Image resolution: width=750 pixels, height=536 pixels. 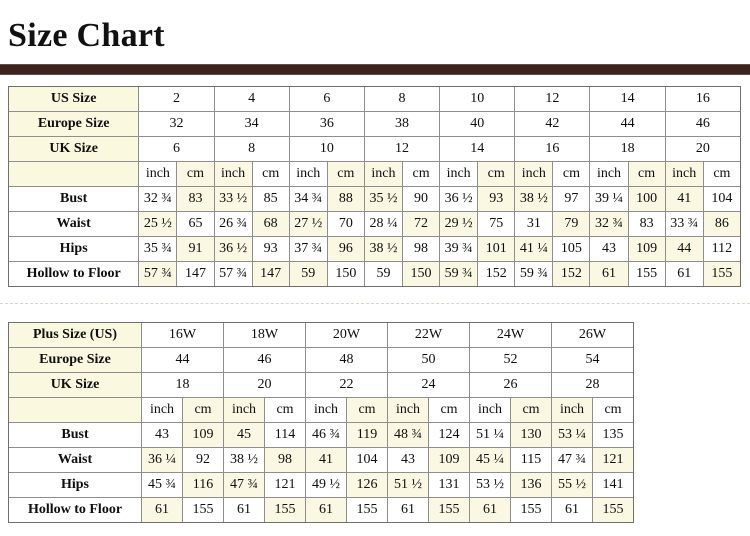 I want to click on size-value-cell: 2, so click(x=176, y=99).